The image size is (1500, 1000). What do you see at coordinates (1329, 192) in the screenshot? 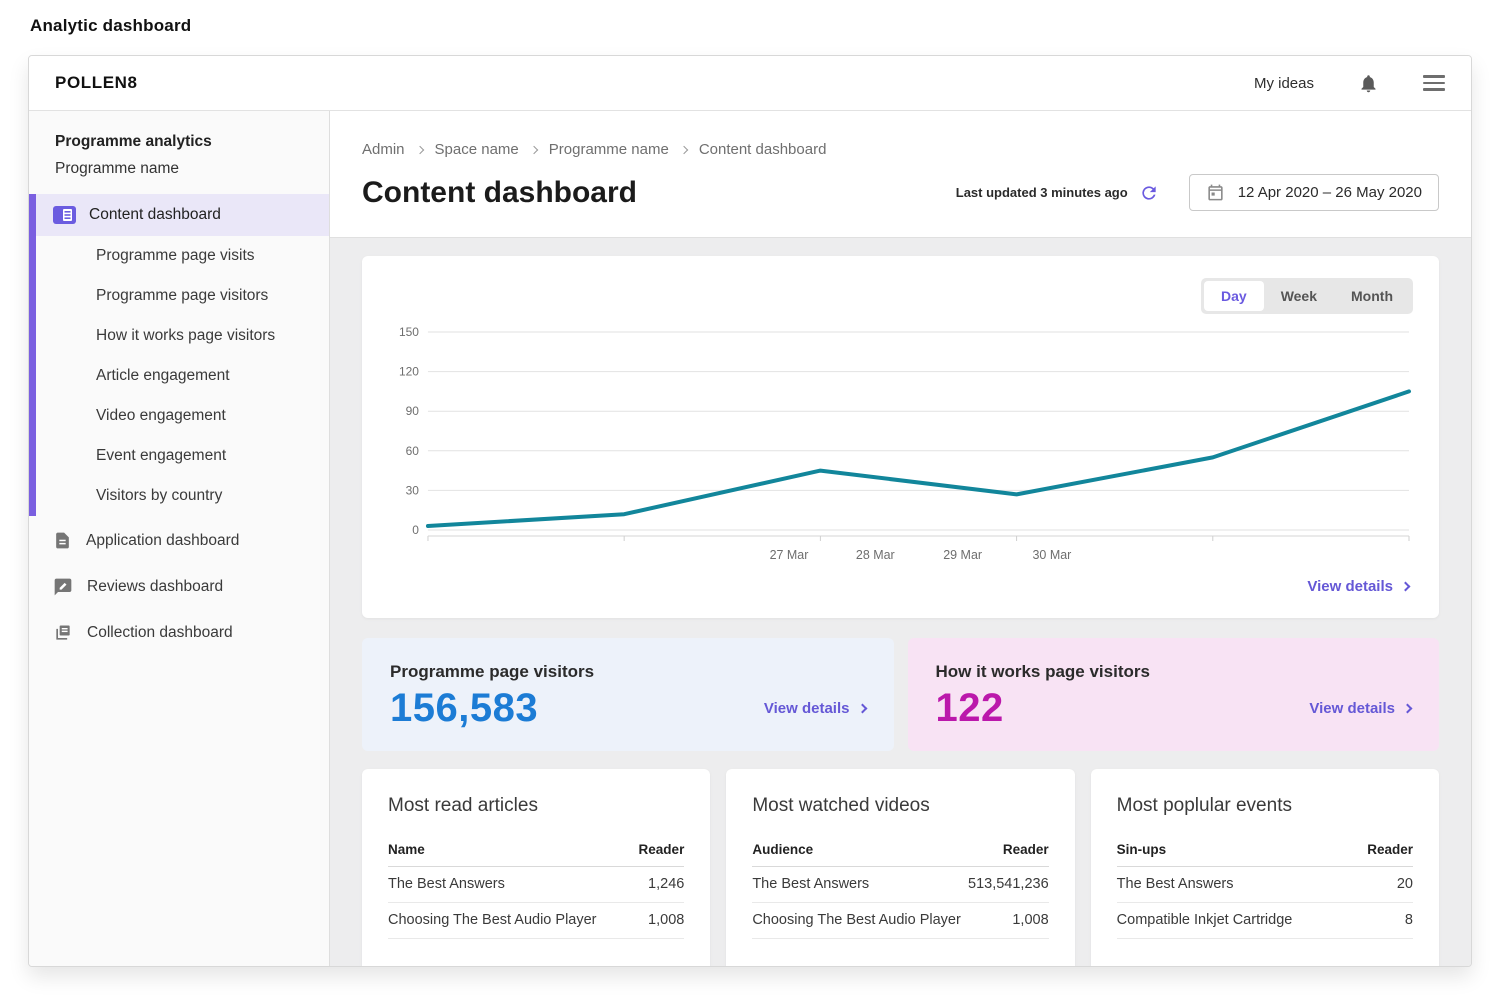
I see `date-range-text: 12 Apr 2020 – 26 May 2020` at bounding box center [1329, 192].